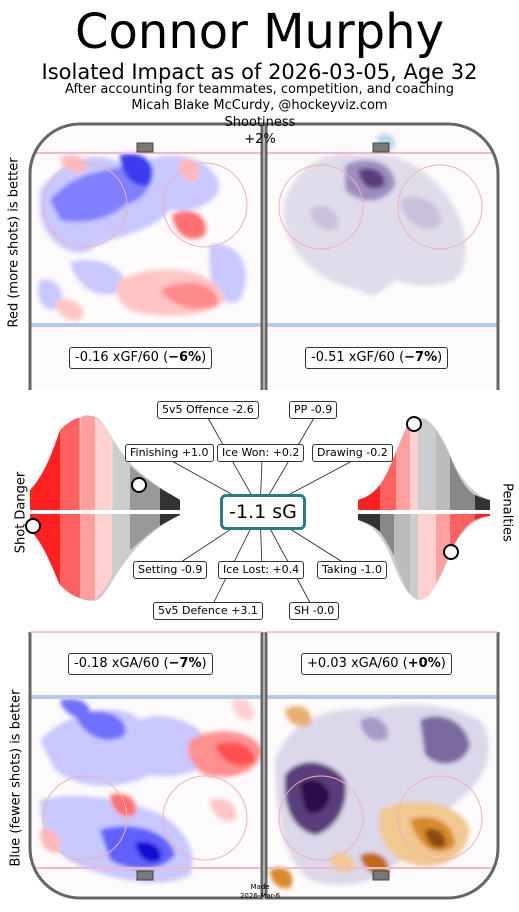 The image size is (519, 912). I want to click on rink-5v5-offence, so click(146, 257).